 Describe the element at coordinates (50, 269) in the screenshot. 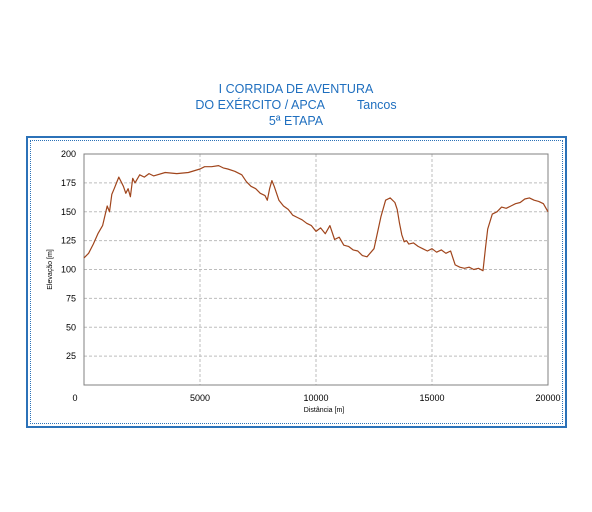

I see `y-axis-label: Elevação [m]` at that location.